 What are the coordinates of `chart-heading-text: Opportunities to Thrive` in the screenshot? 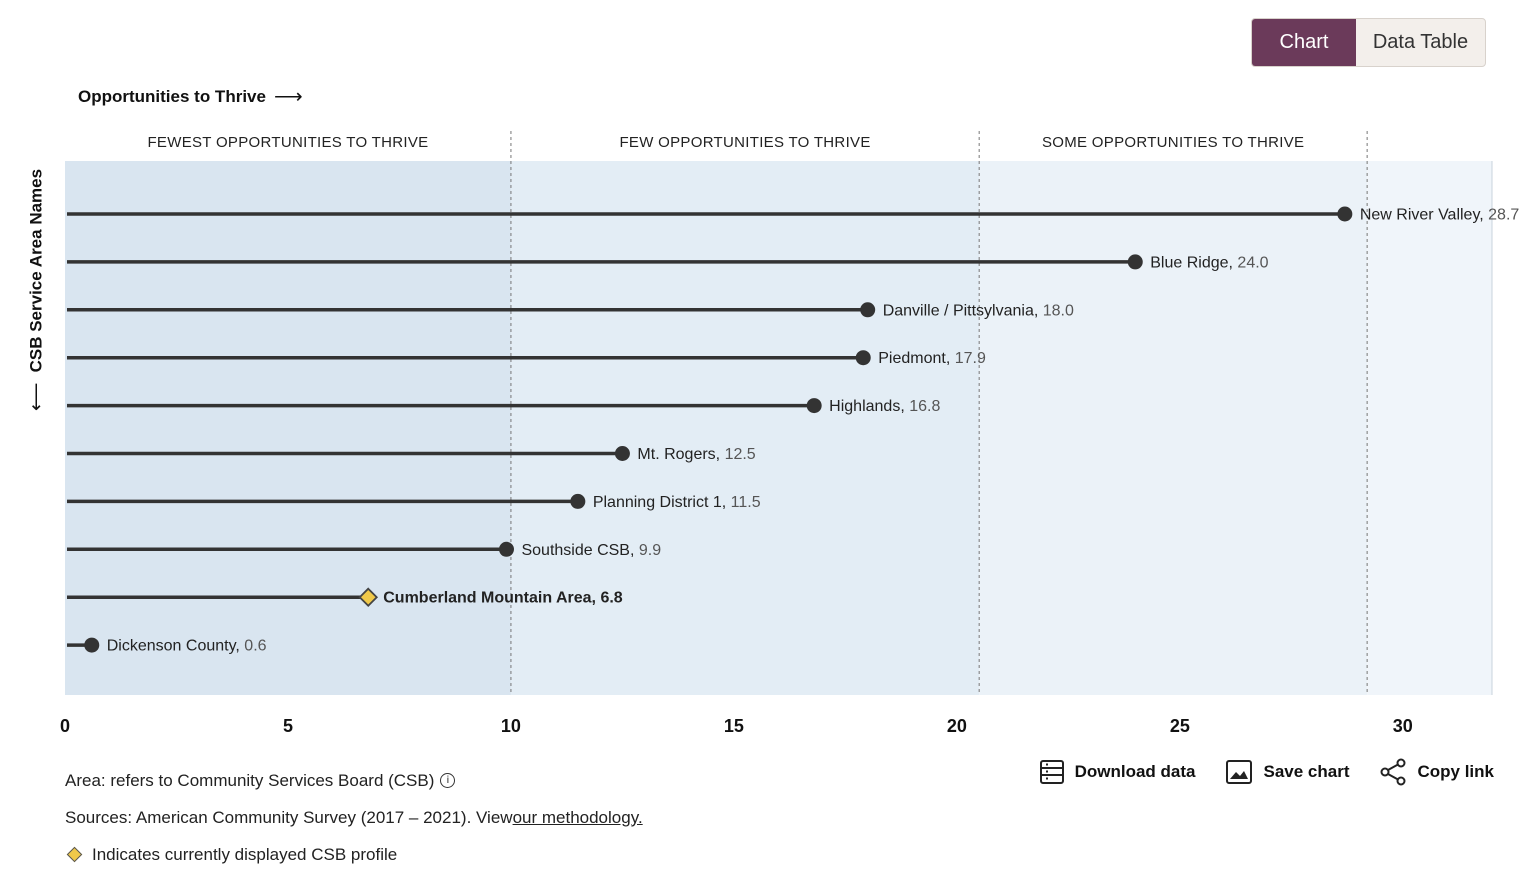 It's located at (172, 96).